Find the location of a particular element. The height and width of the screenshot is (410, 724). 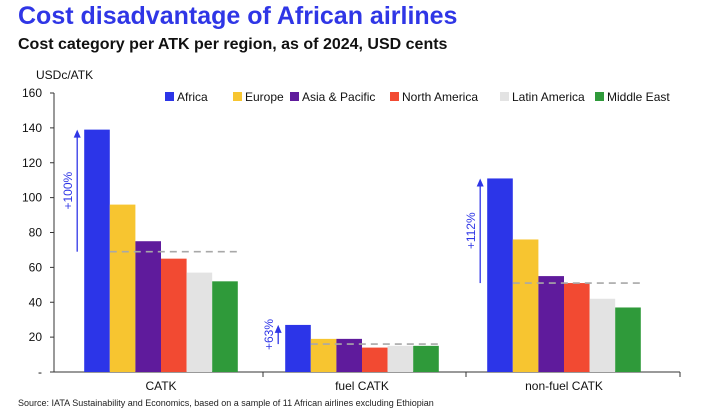

legend-swatch-middle-east is located at coordinates (599, 96).